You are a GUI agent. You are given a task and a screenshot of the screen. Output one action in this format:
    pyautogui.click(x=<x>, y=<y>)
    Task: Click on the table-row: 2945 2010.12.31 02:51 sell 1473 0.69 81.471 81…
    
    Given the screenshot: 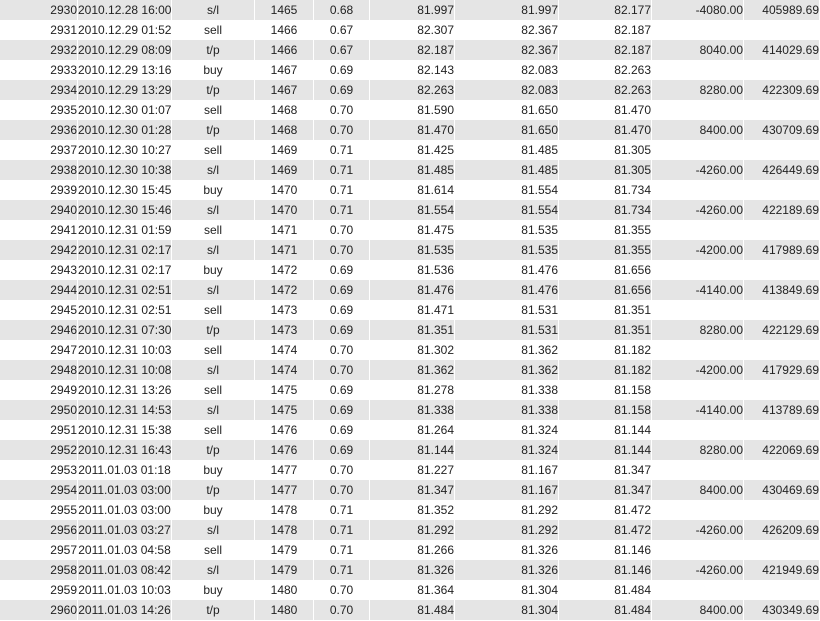 What is the action you would take?
    pyautogui.click(x=410, y=310)
    